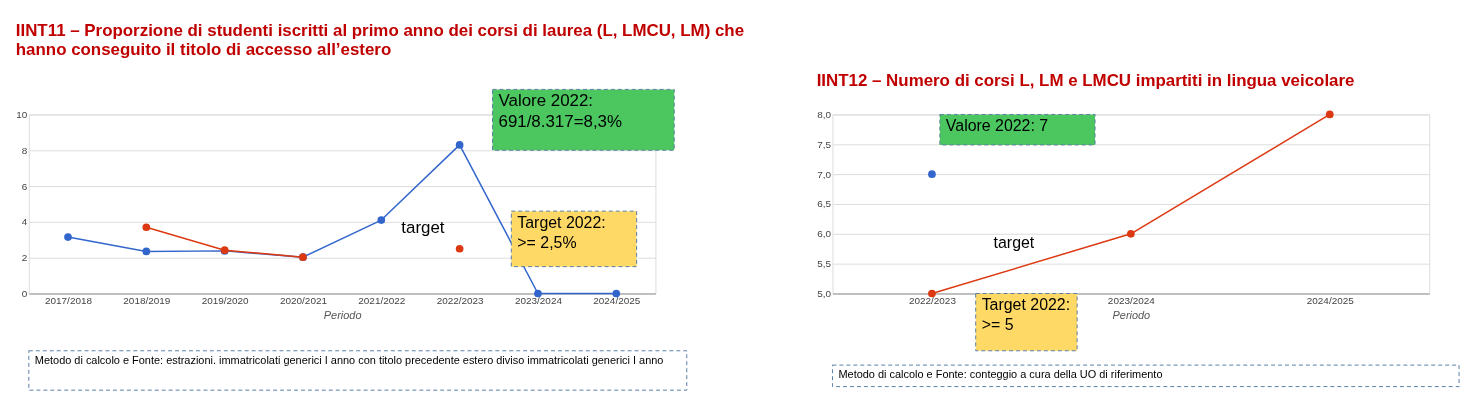  Describe the element at coordinates (824, 114) in the screenshot. I see `y-tick-label: 8,0` at that location.